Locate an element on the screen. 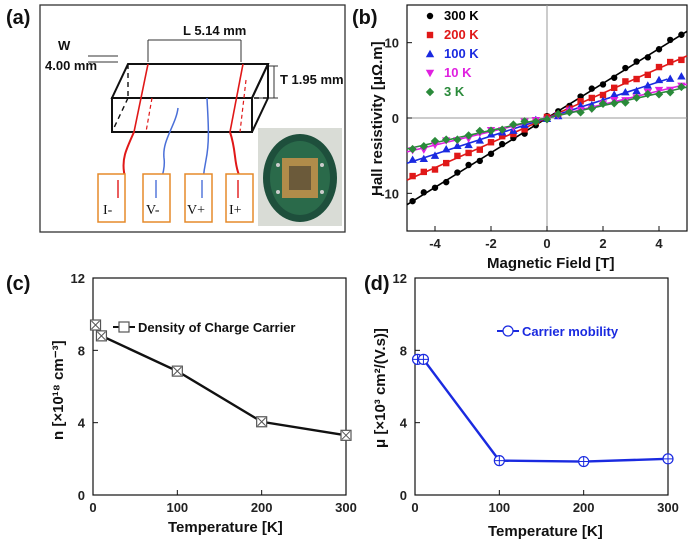  plot-c-ytick-label: 8 is located at coordinates (81, 350).